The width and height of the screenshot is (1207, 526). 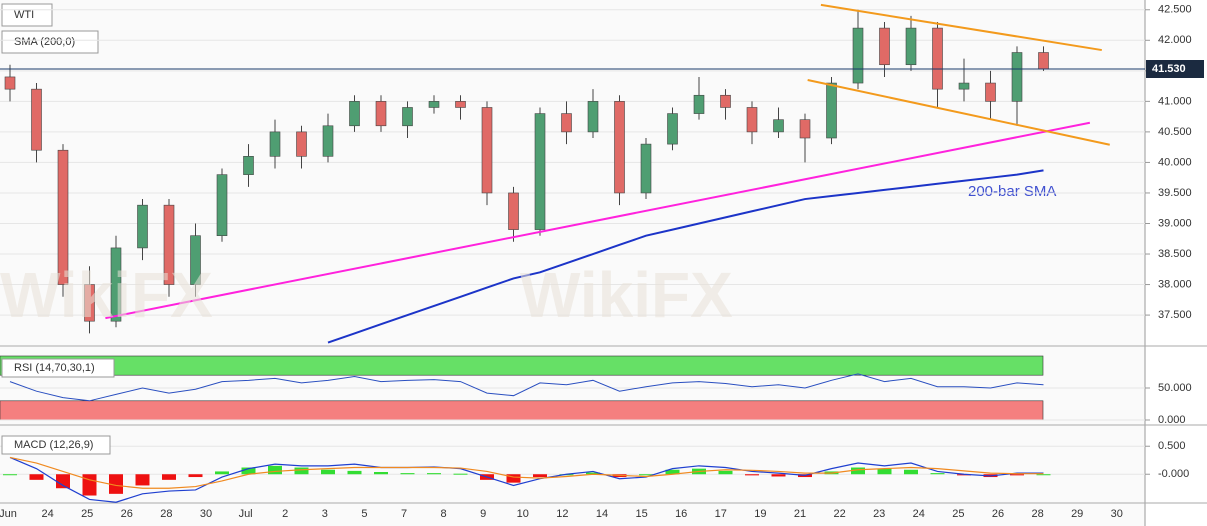 What do you see at coordinates (1172, 446) in the screenshot?
I see `y-tick-label: 0.500` at bounding box center [1172, 446].